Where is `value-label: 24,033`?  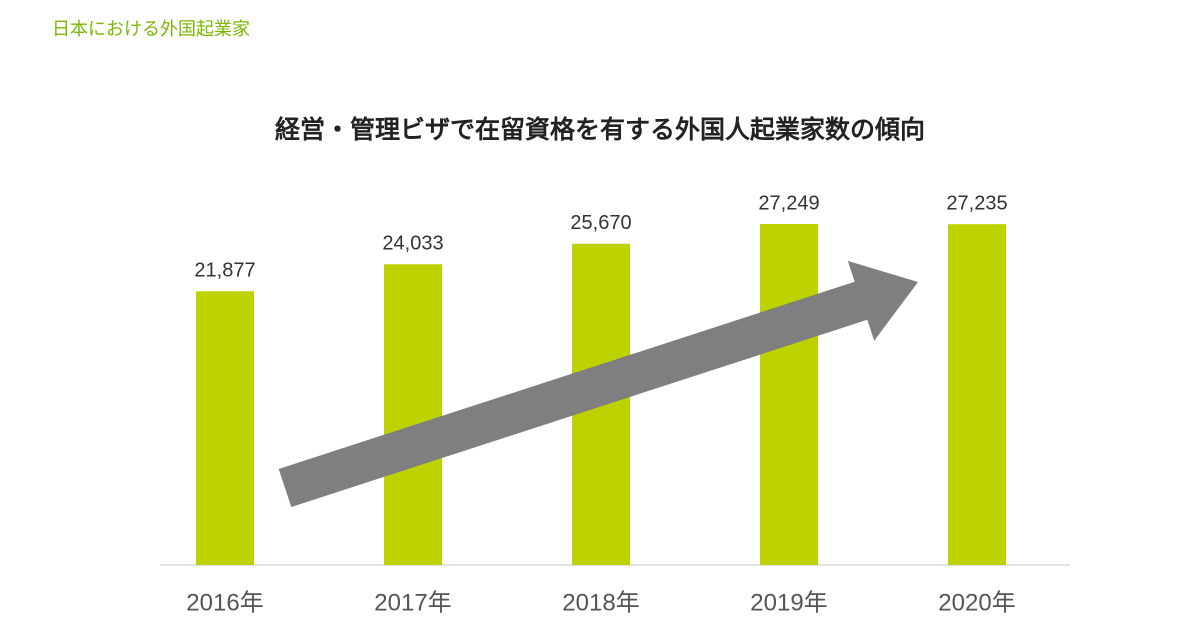
value-label: 24,033 is located at coordinates (412, 244).